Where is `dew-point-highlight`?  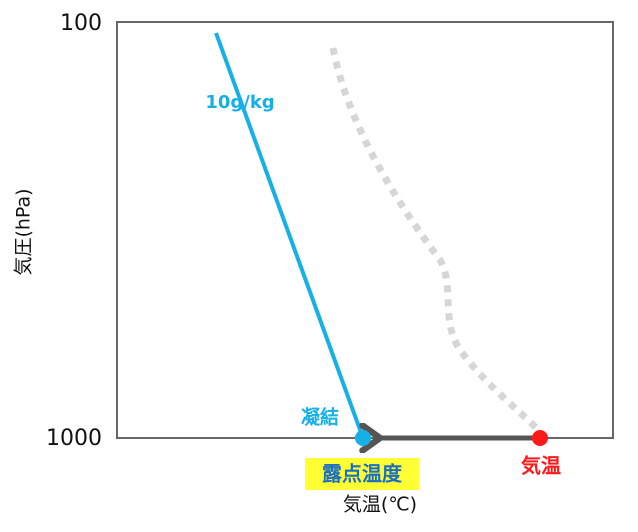
dew-point-highlight is located at coordinates (362, 474).